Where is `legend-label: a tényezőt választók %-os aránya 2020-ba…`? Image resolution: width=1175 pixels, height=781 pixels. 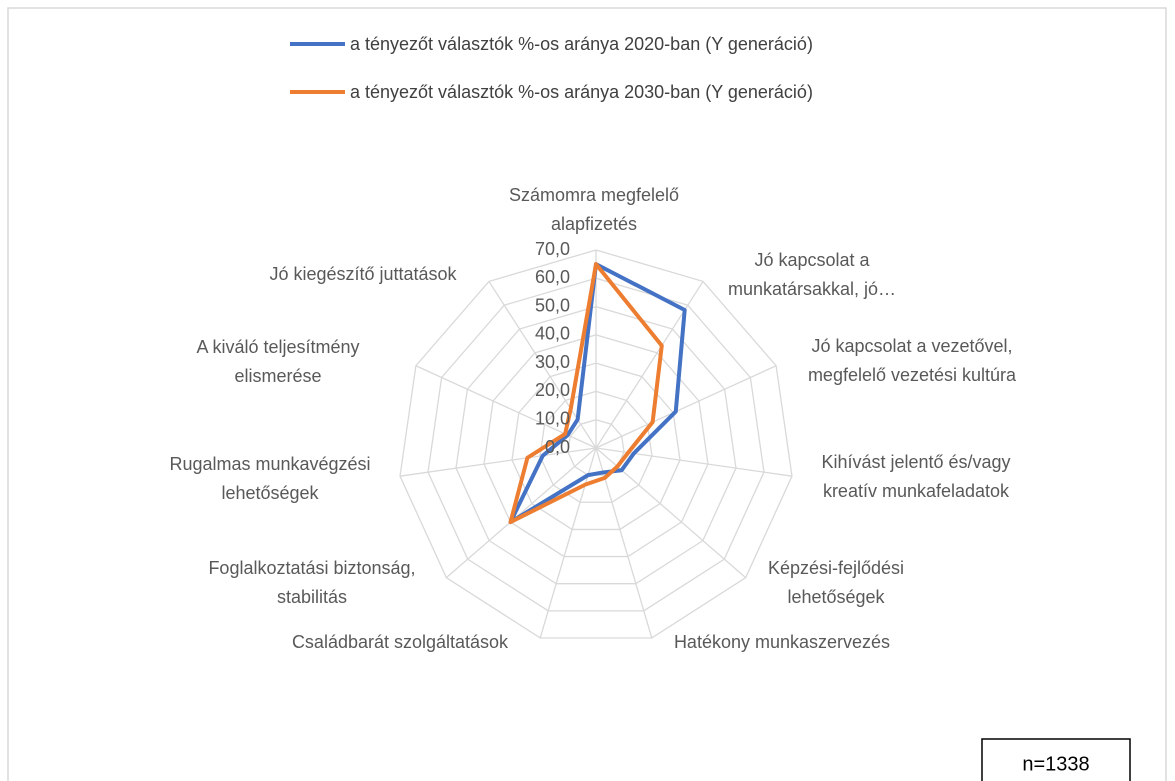
legend-label: a tényezőt választók %-os aránya 2020-ba… is located at coordinates (581, 44).